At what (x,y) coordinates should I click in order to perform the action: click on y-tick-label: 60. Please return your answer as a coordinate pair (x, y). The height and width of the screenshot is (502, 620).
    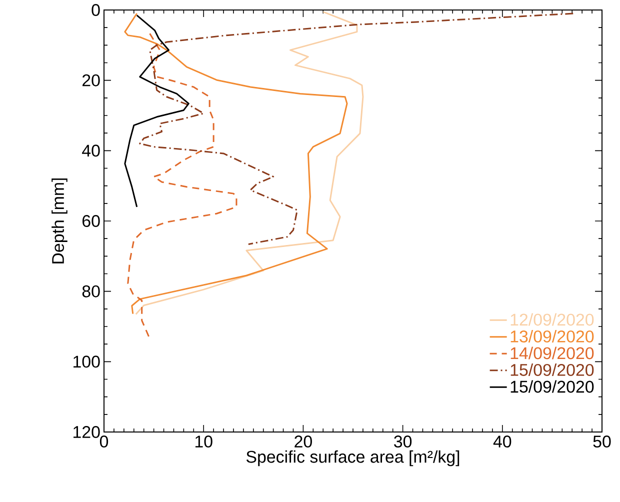
    Looking at the image, I should click on (91, 221).